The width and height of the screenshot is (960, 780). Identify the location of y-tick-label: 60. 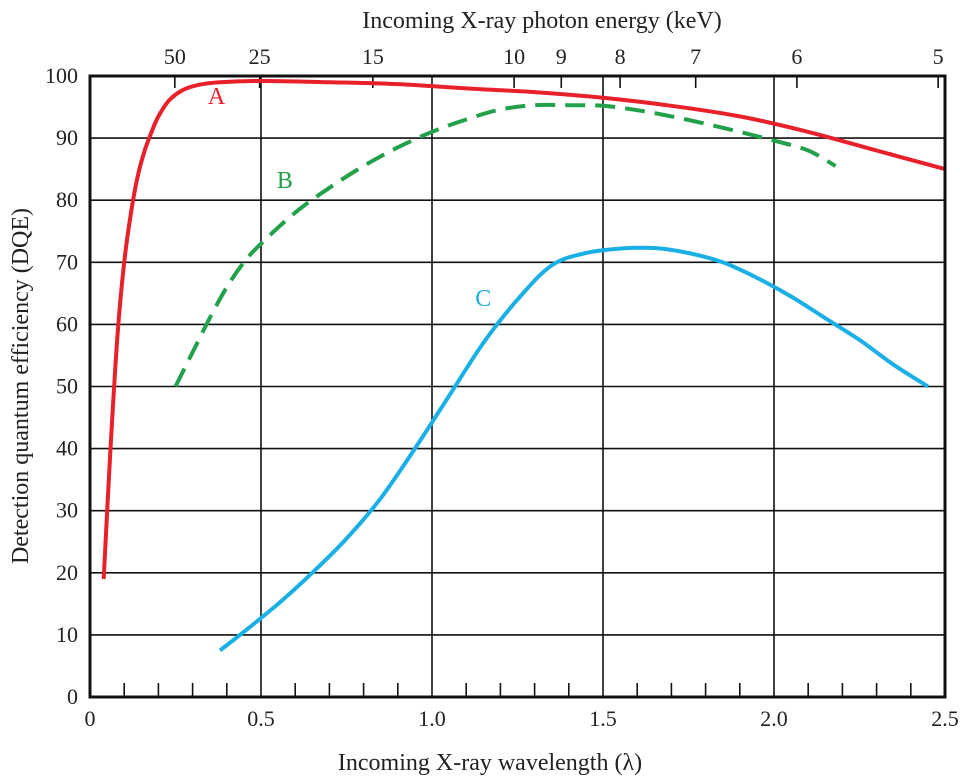
(67, 323).